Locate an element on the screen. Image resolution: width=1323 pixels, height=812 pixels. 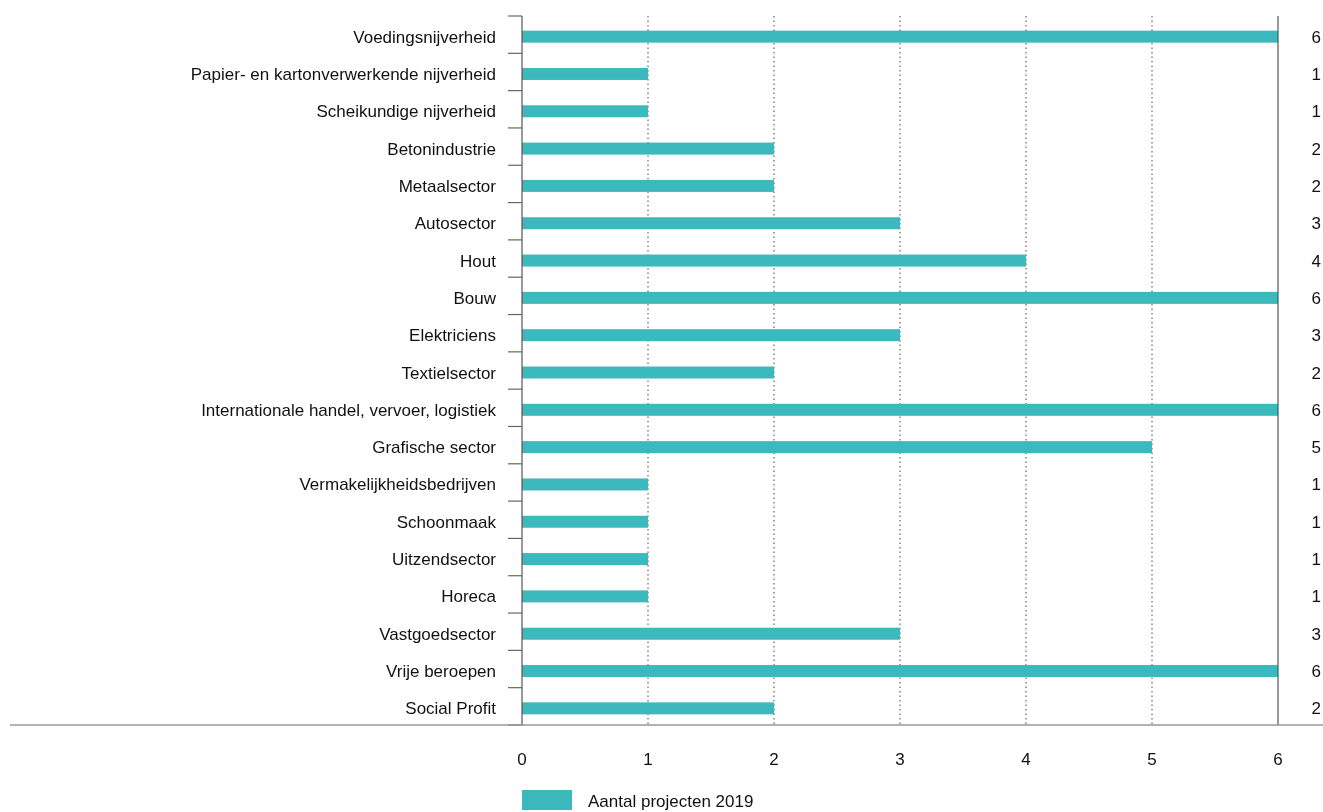
y-tick-label: Bouw is located at coordinates (475, 298).